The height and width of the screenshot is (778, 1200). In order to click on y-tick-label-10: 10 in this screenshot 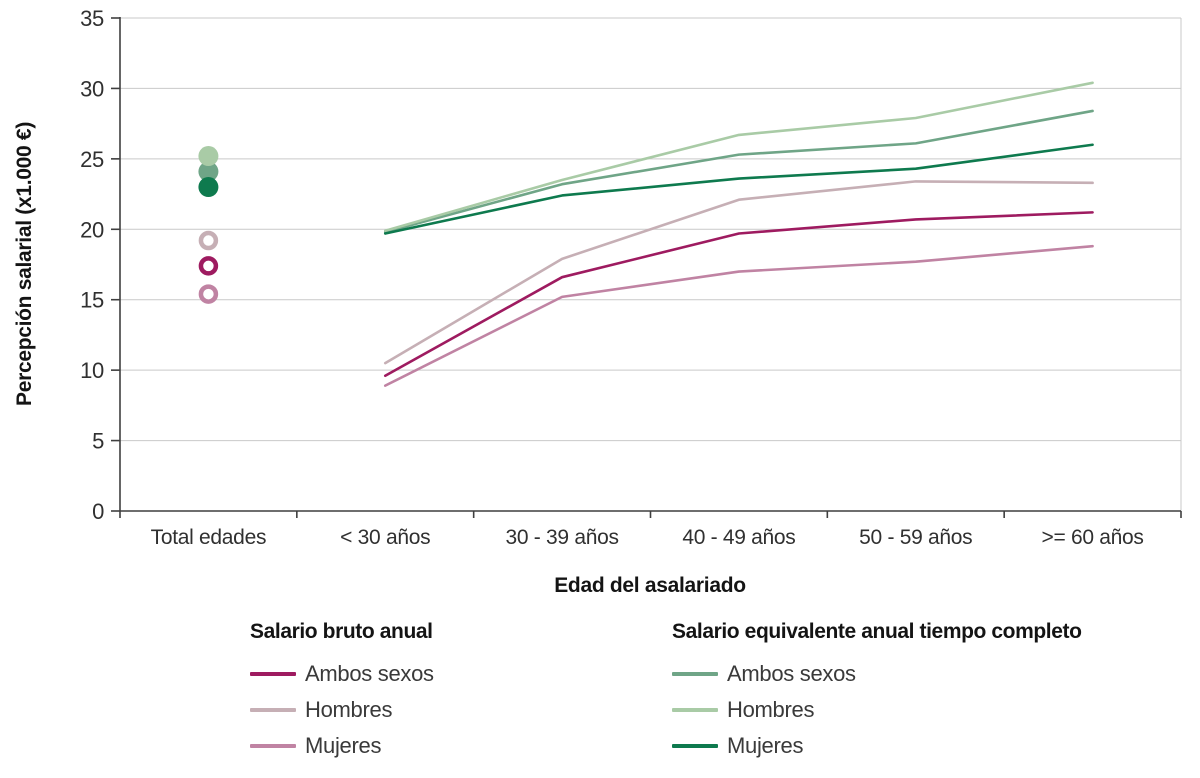, I will do `click(92, 370)`.